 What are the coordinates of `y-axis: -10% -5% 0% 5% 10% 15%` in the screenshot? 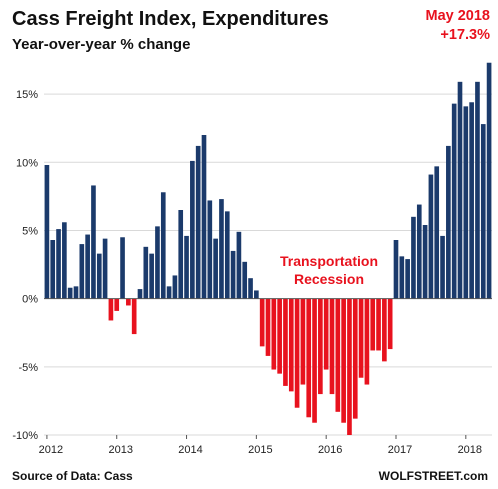 It's located at (25, 265).